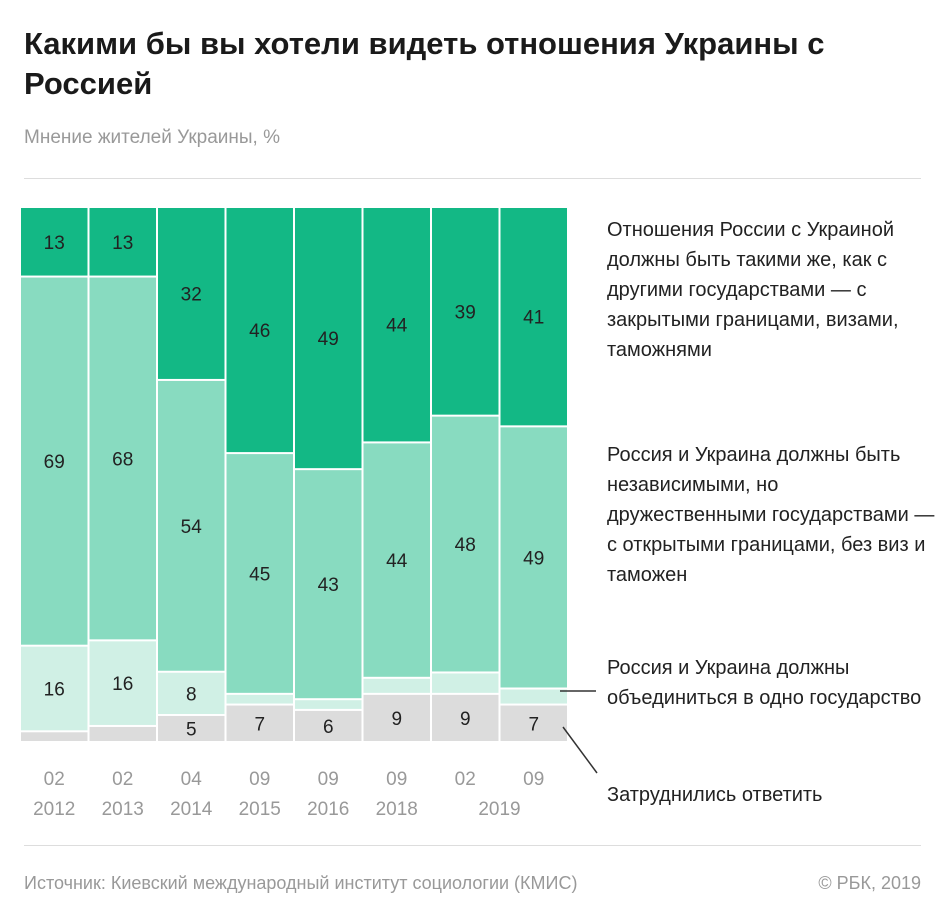 The image size is (945, 922). I want to click on data-label: 39, so click(465, 312).